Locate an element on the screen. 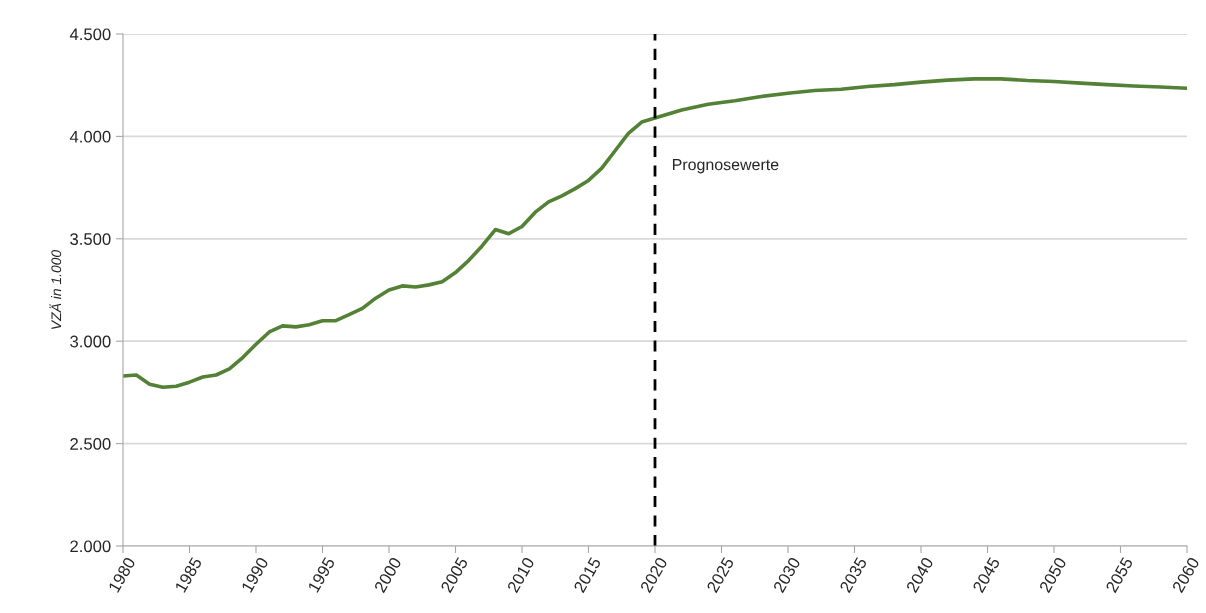 Image resolution: width=1206 pixels, height=613 pixels. ref-line-label: Prognosewerte is located at coordinates (725, 166).